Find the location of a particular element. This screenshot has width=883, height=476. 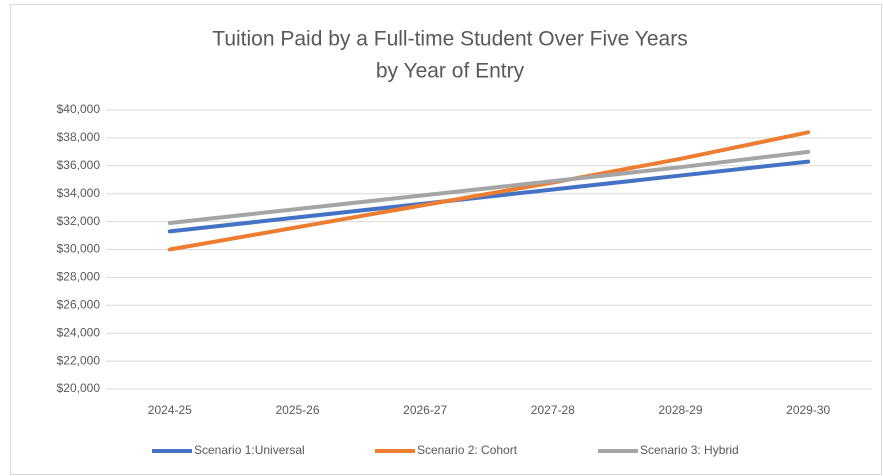

y-tick-label: $32,000 is located at coordinates (79, 221).